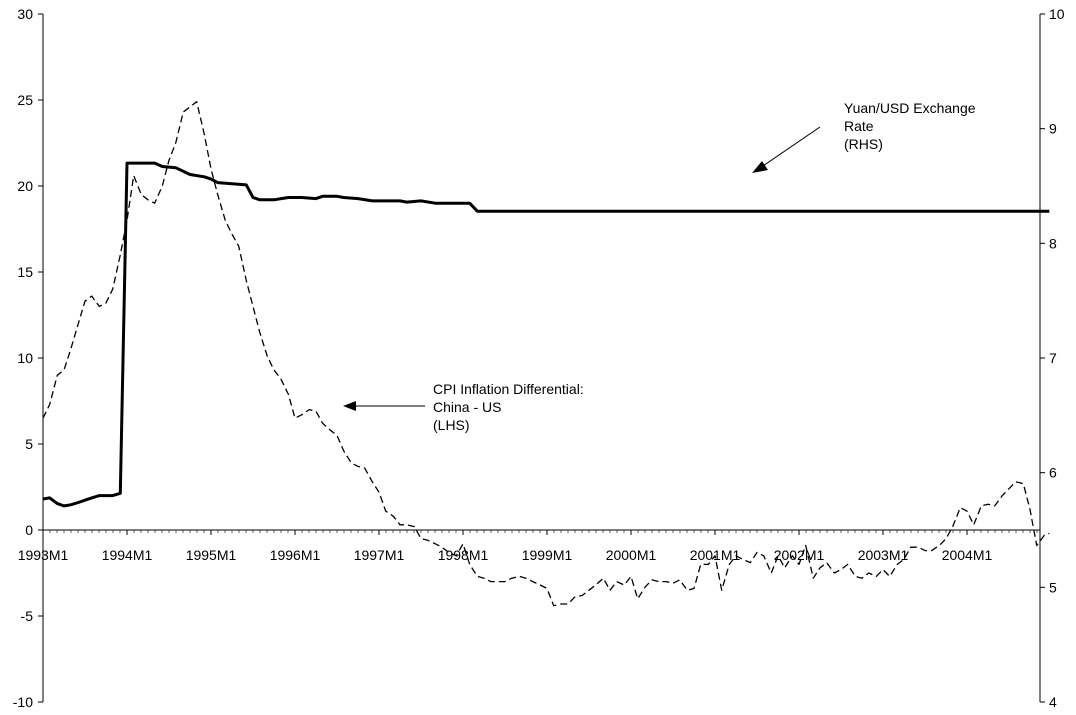  I want to click on left-tick-label: -5, so click(27, 616).